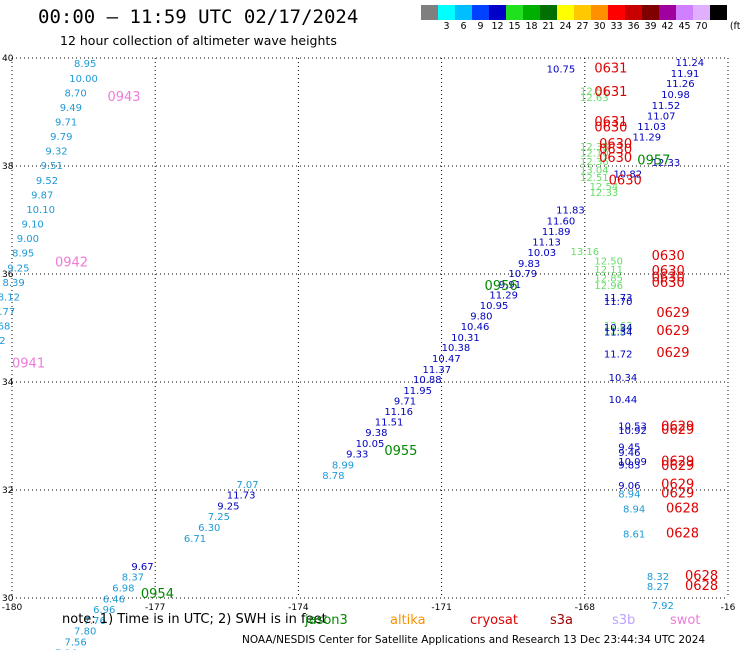 The image size is (740, 650). Describe the element at coordinates (417, 391) in the screenshot. I see `wave-height-value: 11.95` at that location.